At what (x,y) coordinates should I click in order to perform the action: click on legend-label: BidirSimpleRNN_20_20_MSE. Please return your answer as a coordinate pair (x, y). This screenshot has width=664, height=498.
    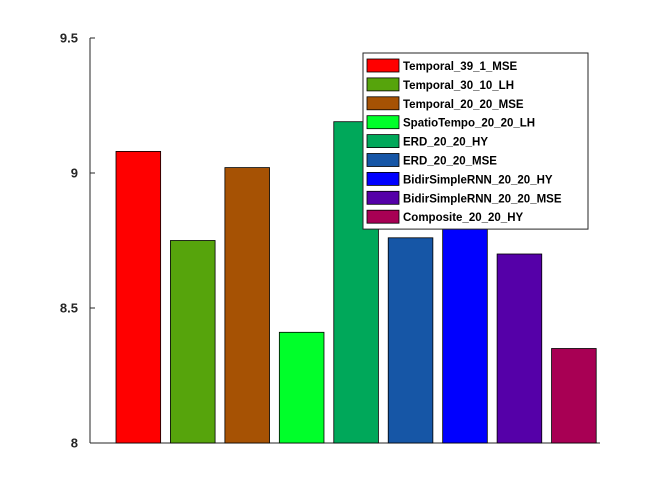
    Looking at the image, I should click on (482, 199).